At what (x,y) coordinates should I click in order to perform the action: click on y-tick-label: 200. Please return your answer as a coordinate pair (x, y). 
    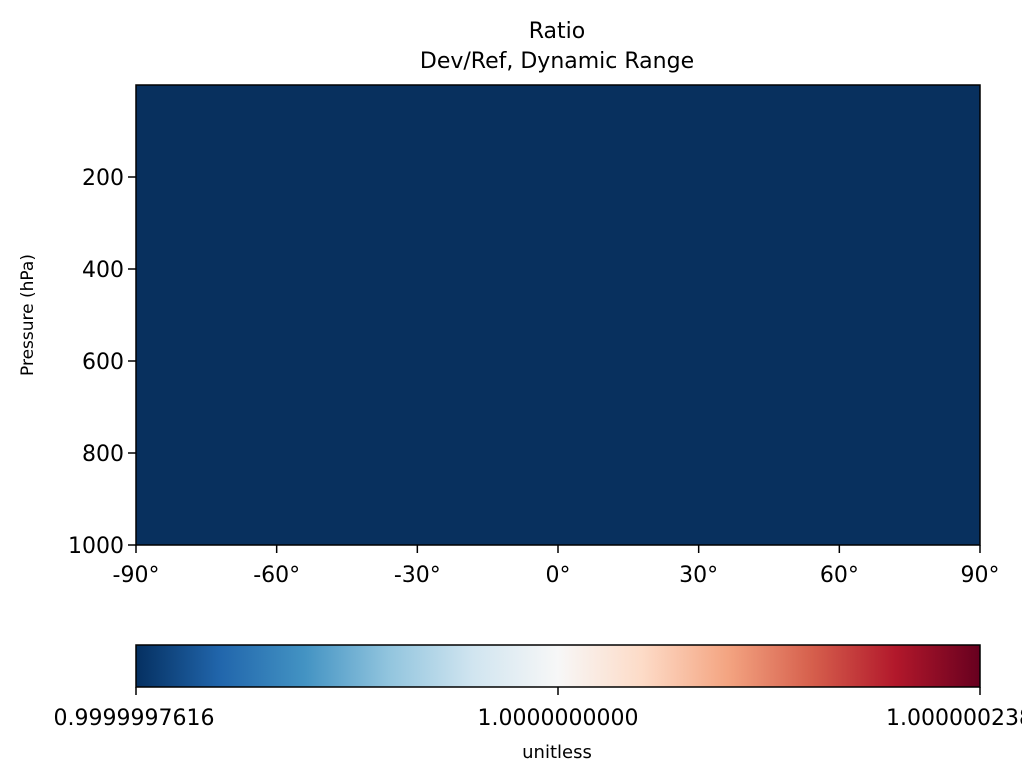
    Looking at the image, I should click on (103, 178).